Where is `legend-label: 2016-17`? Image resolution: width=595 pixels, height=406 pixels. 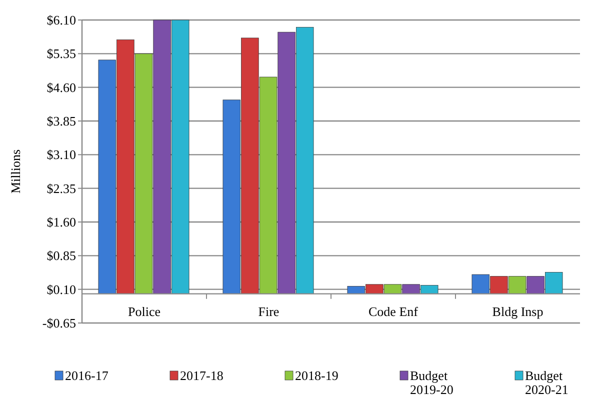
legend-label: 2016-17 is located at coordinates (87, 375).